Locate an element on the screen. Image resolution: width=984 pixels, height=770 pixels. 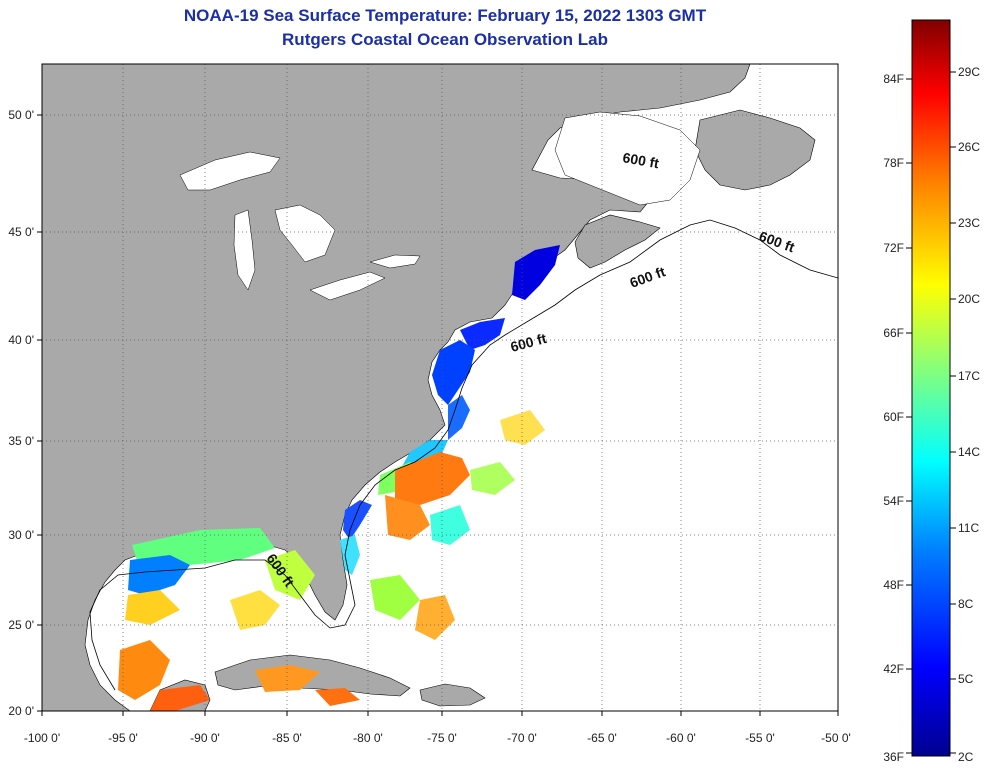
map-subtitle: Rutgers Coastal Ocean Observation Lab is located at coordinates (445, 39).